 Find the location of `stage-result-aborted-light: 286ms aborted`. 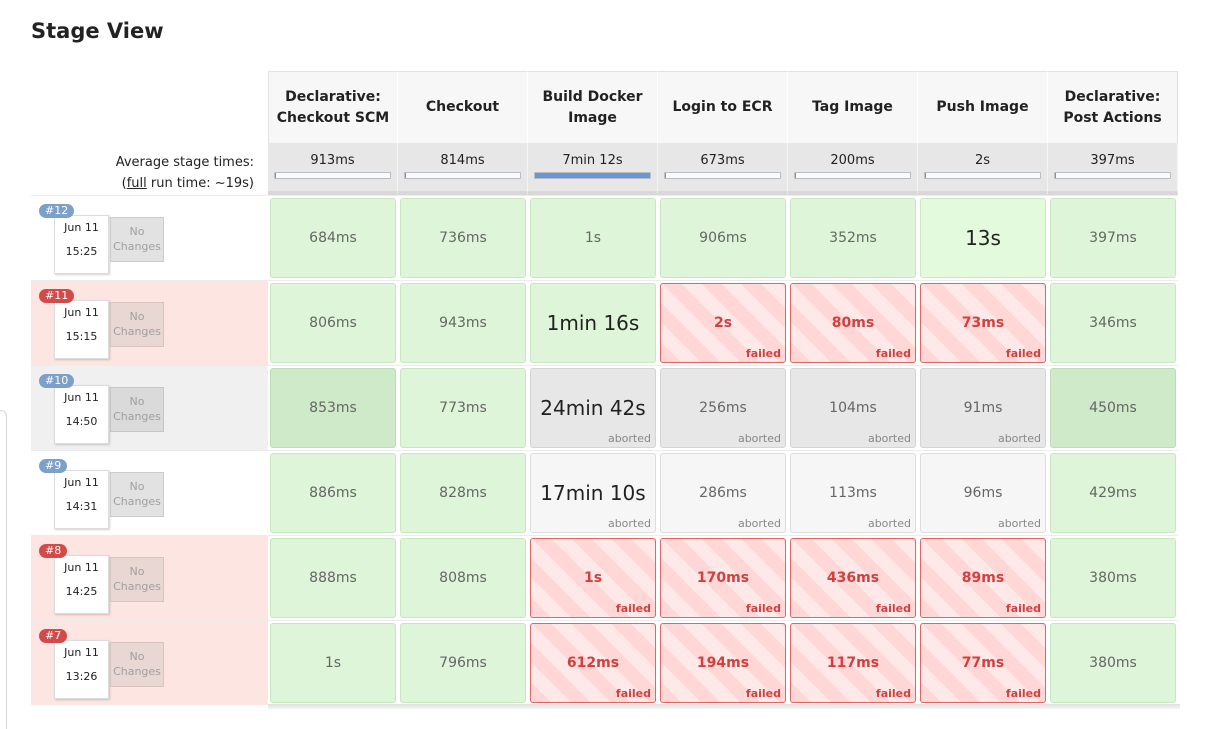

stage-result-aborted-light: 286ms aborted is located at coordinates (723, 493).